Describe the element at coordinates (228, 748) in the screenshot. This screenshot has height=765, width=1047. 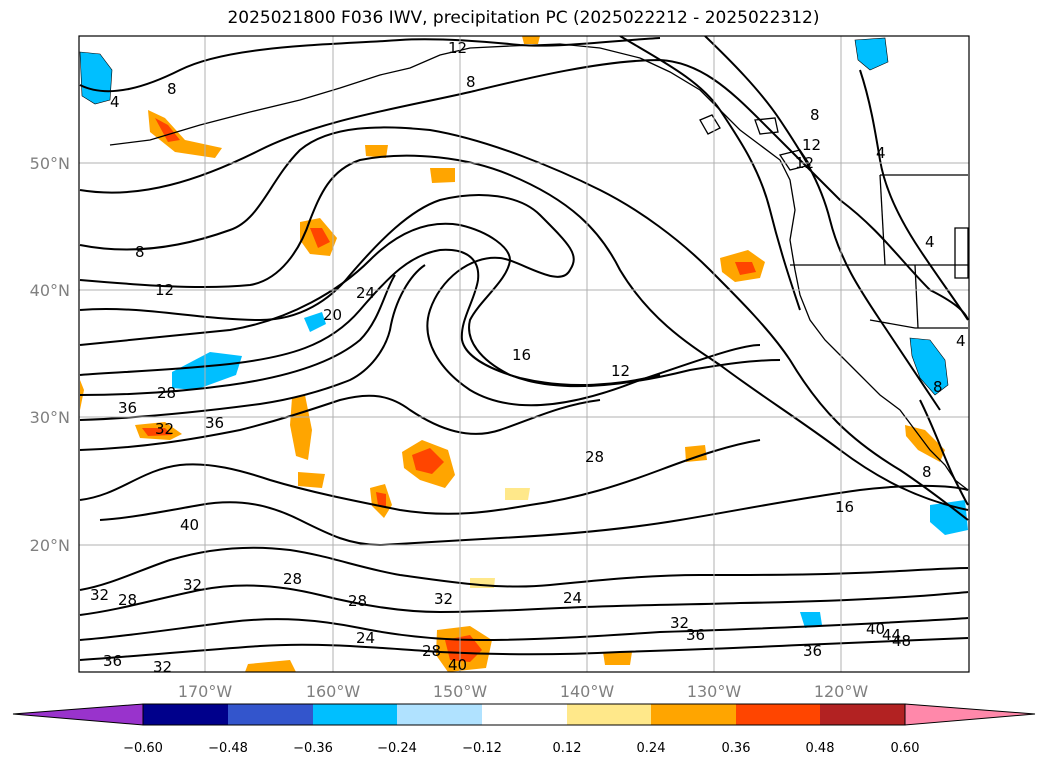
I see `colorbar-tick-label: −0.48` at that location.